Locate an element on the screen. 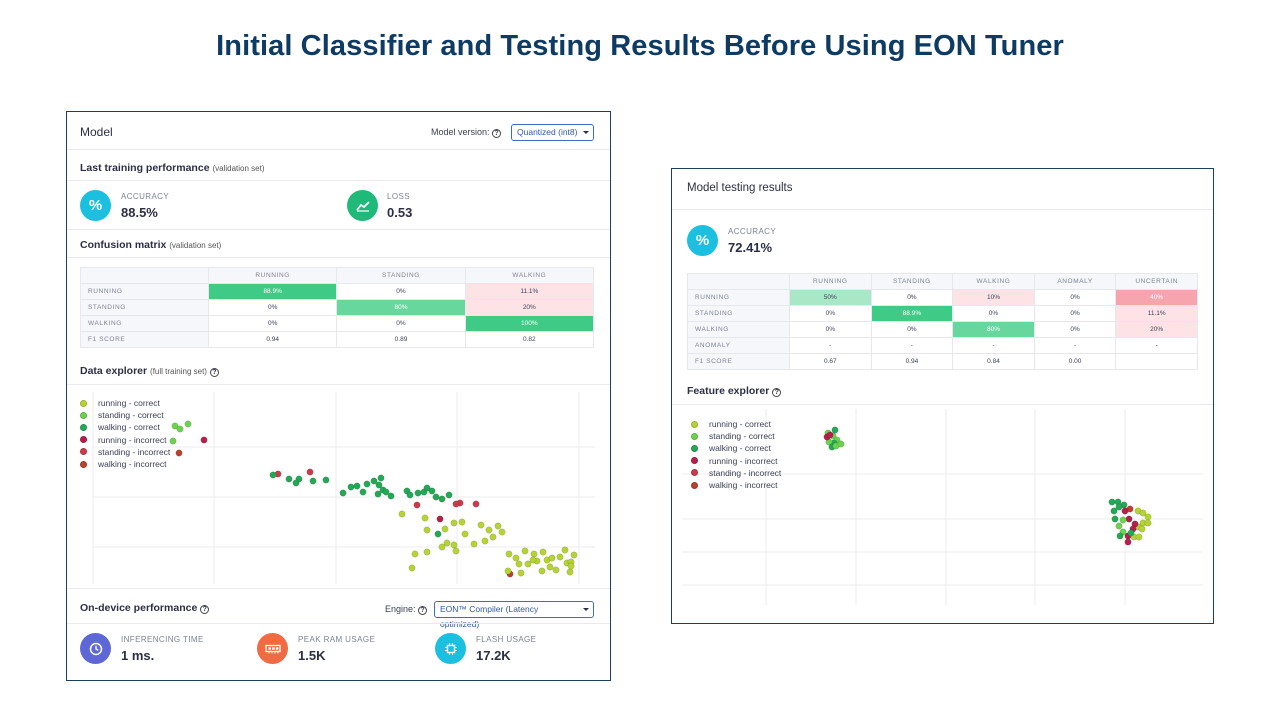 The image size is (1280, 720). data-explorer-plot is located at coordinates (338, 489).